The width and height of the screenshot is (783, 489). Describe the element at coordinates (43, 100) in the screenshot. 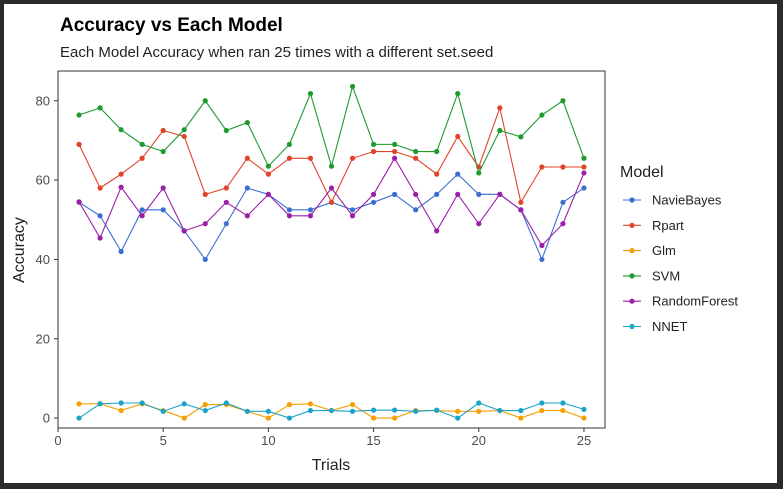

I see `y-tick-label: 80` at that location.